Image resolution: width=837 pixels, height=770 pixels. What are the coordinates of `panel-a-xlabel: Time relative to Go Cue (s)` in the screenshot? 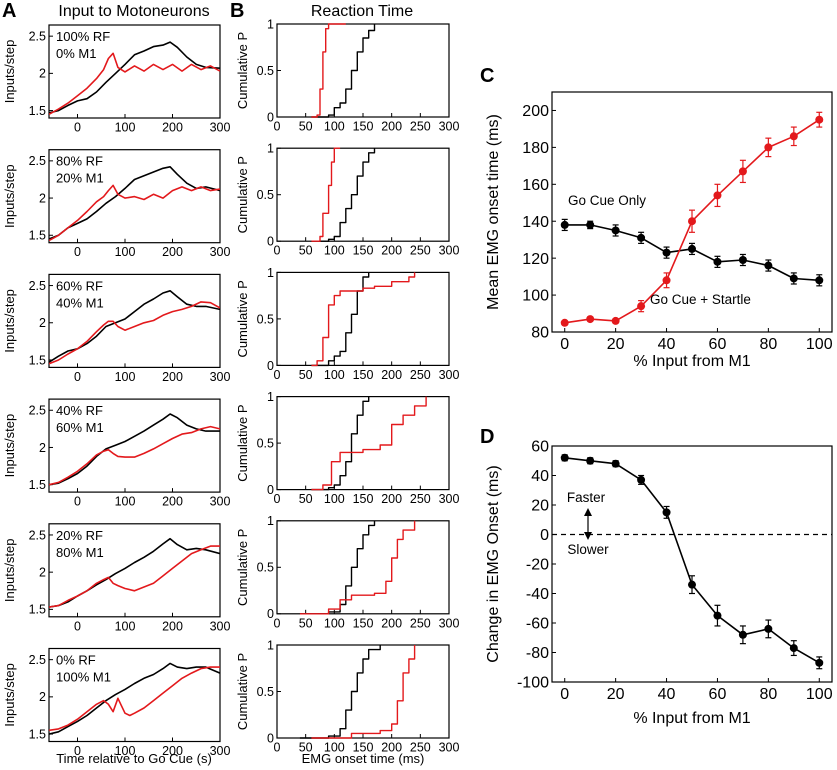 It's located at (134, 758).